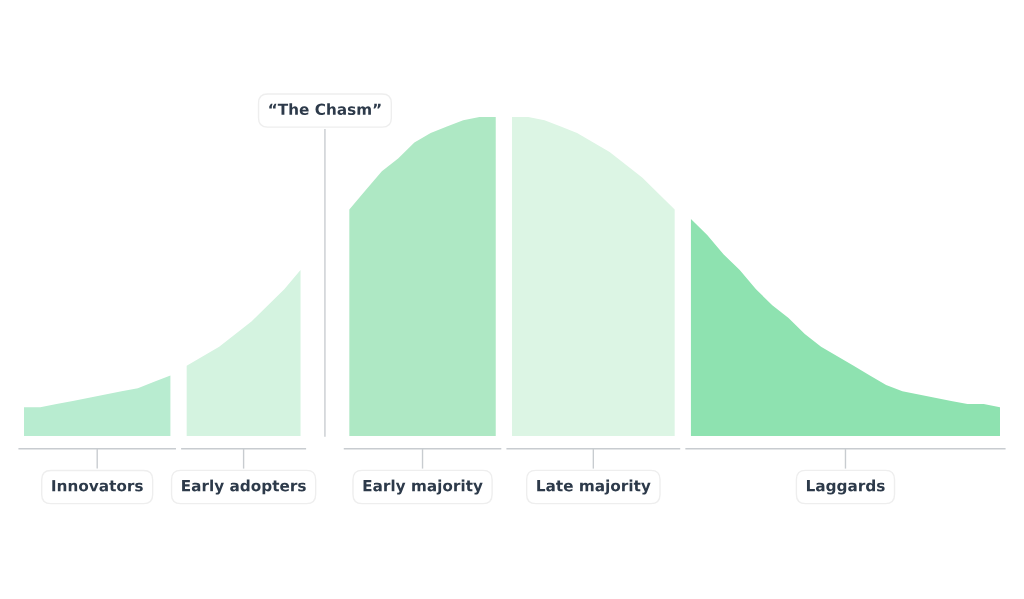  Describe the element at coordinates (594, 487) in the screenshot. I see `text: Late majority` at that location.